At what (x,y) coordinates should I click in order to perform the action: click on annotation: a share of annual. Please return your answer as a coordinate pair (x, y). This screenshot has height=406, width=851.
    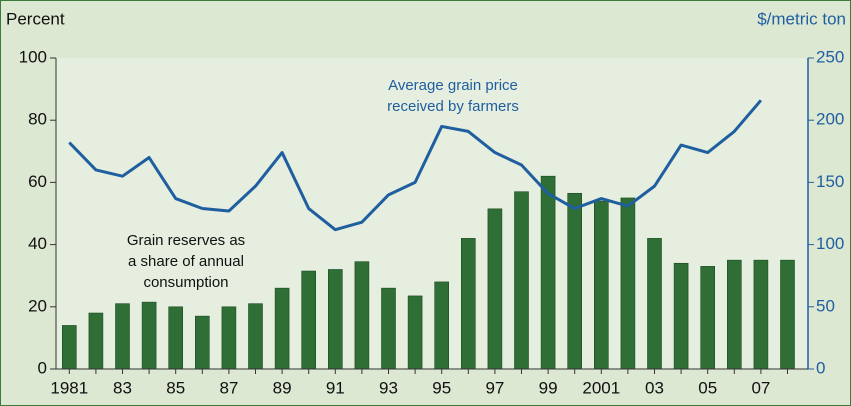
    Looking at the image, I should click on (186, 261).